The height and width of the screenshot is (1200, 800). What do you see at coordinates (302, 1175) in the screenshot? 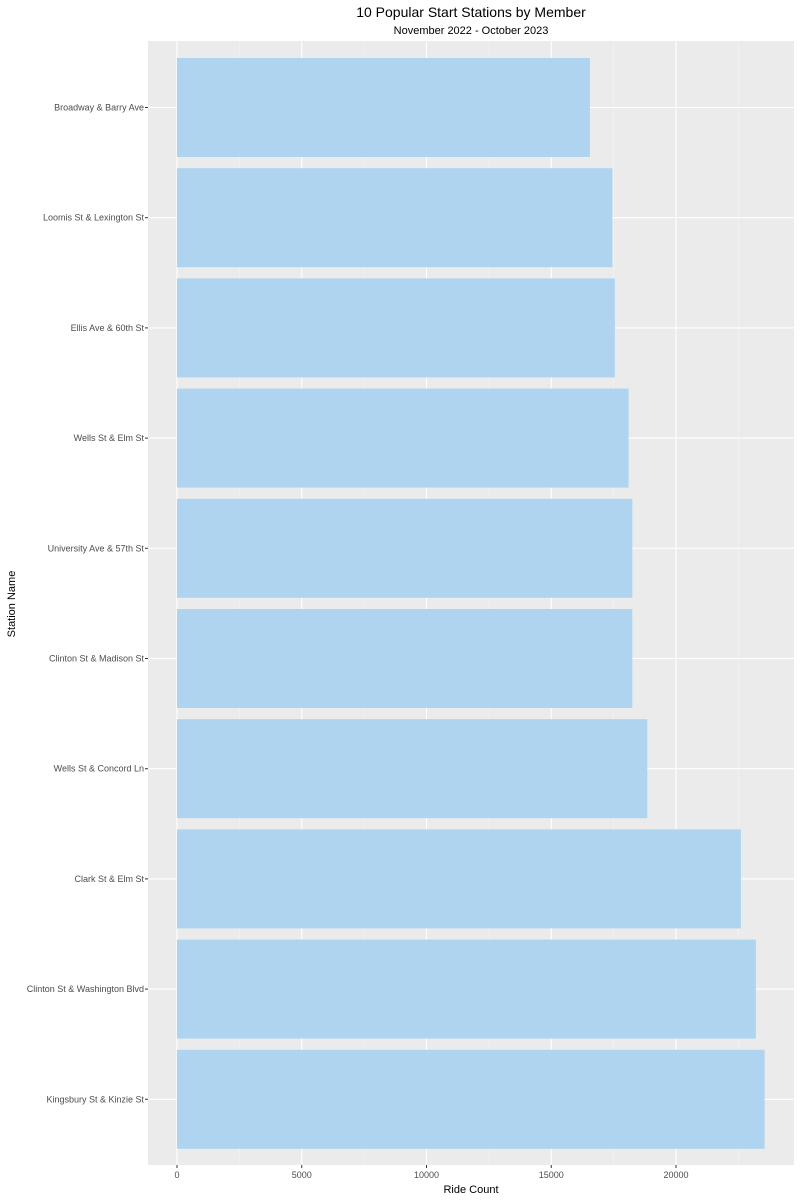
I see `x-tick-label: 5000` at bounding box center [302, 1175].